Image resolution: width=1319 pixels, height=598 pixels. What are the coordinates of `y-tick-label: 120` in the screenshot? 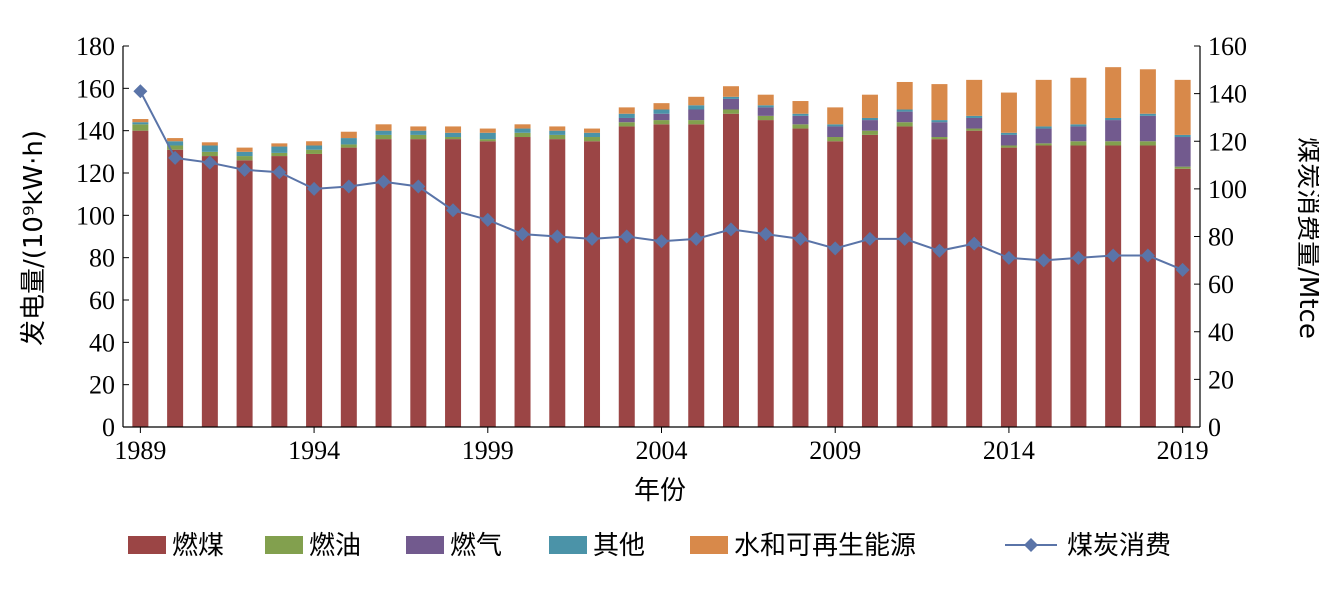 It's located at (95, 173).